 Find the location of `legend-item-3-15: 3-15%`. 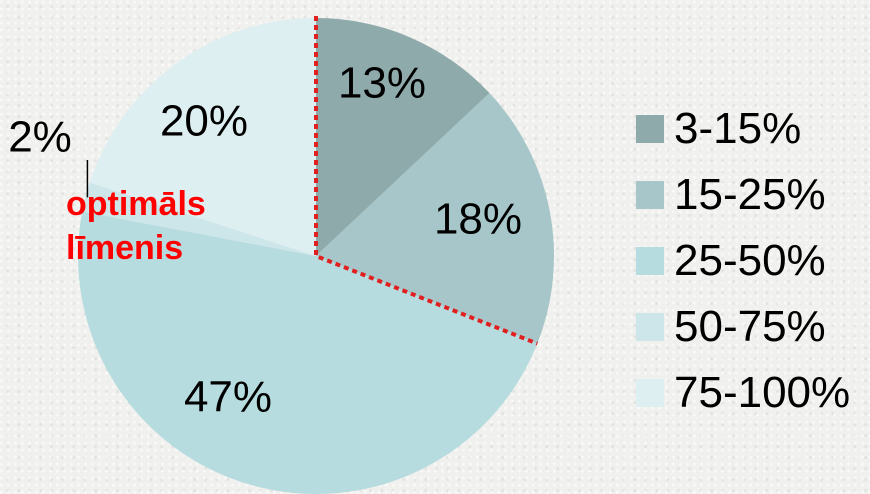

legend-item-3-15: 3-15% is located at coordinates (743, 129).